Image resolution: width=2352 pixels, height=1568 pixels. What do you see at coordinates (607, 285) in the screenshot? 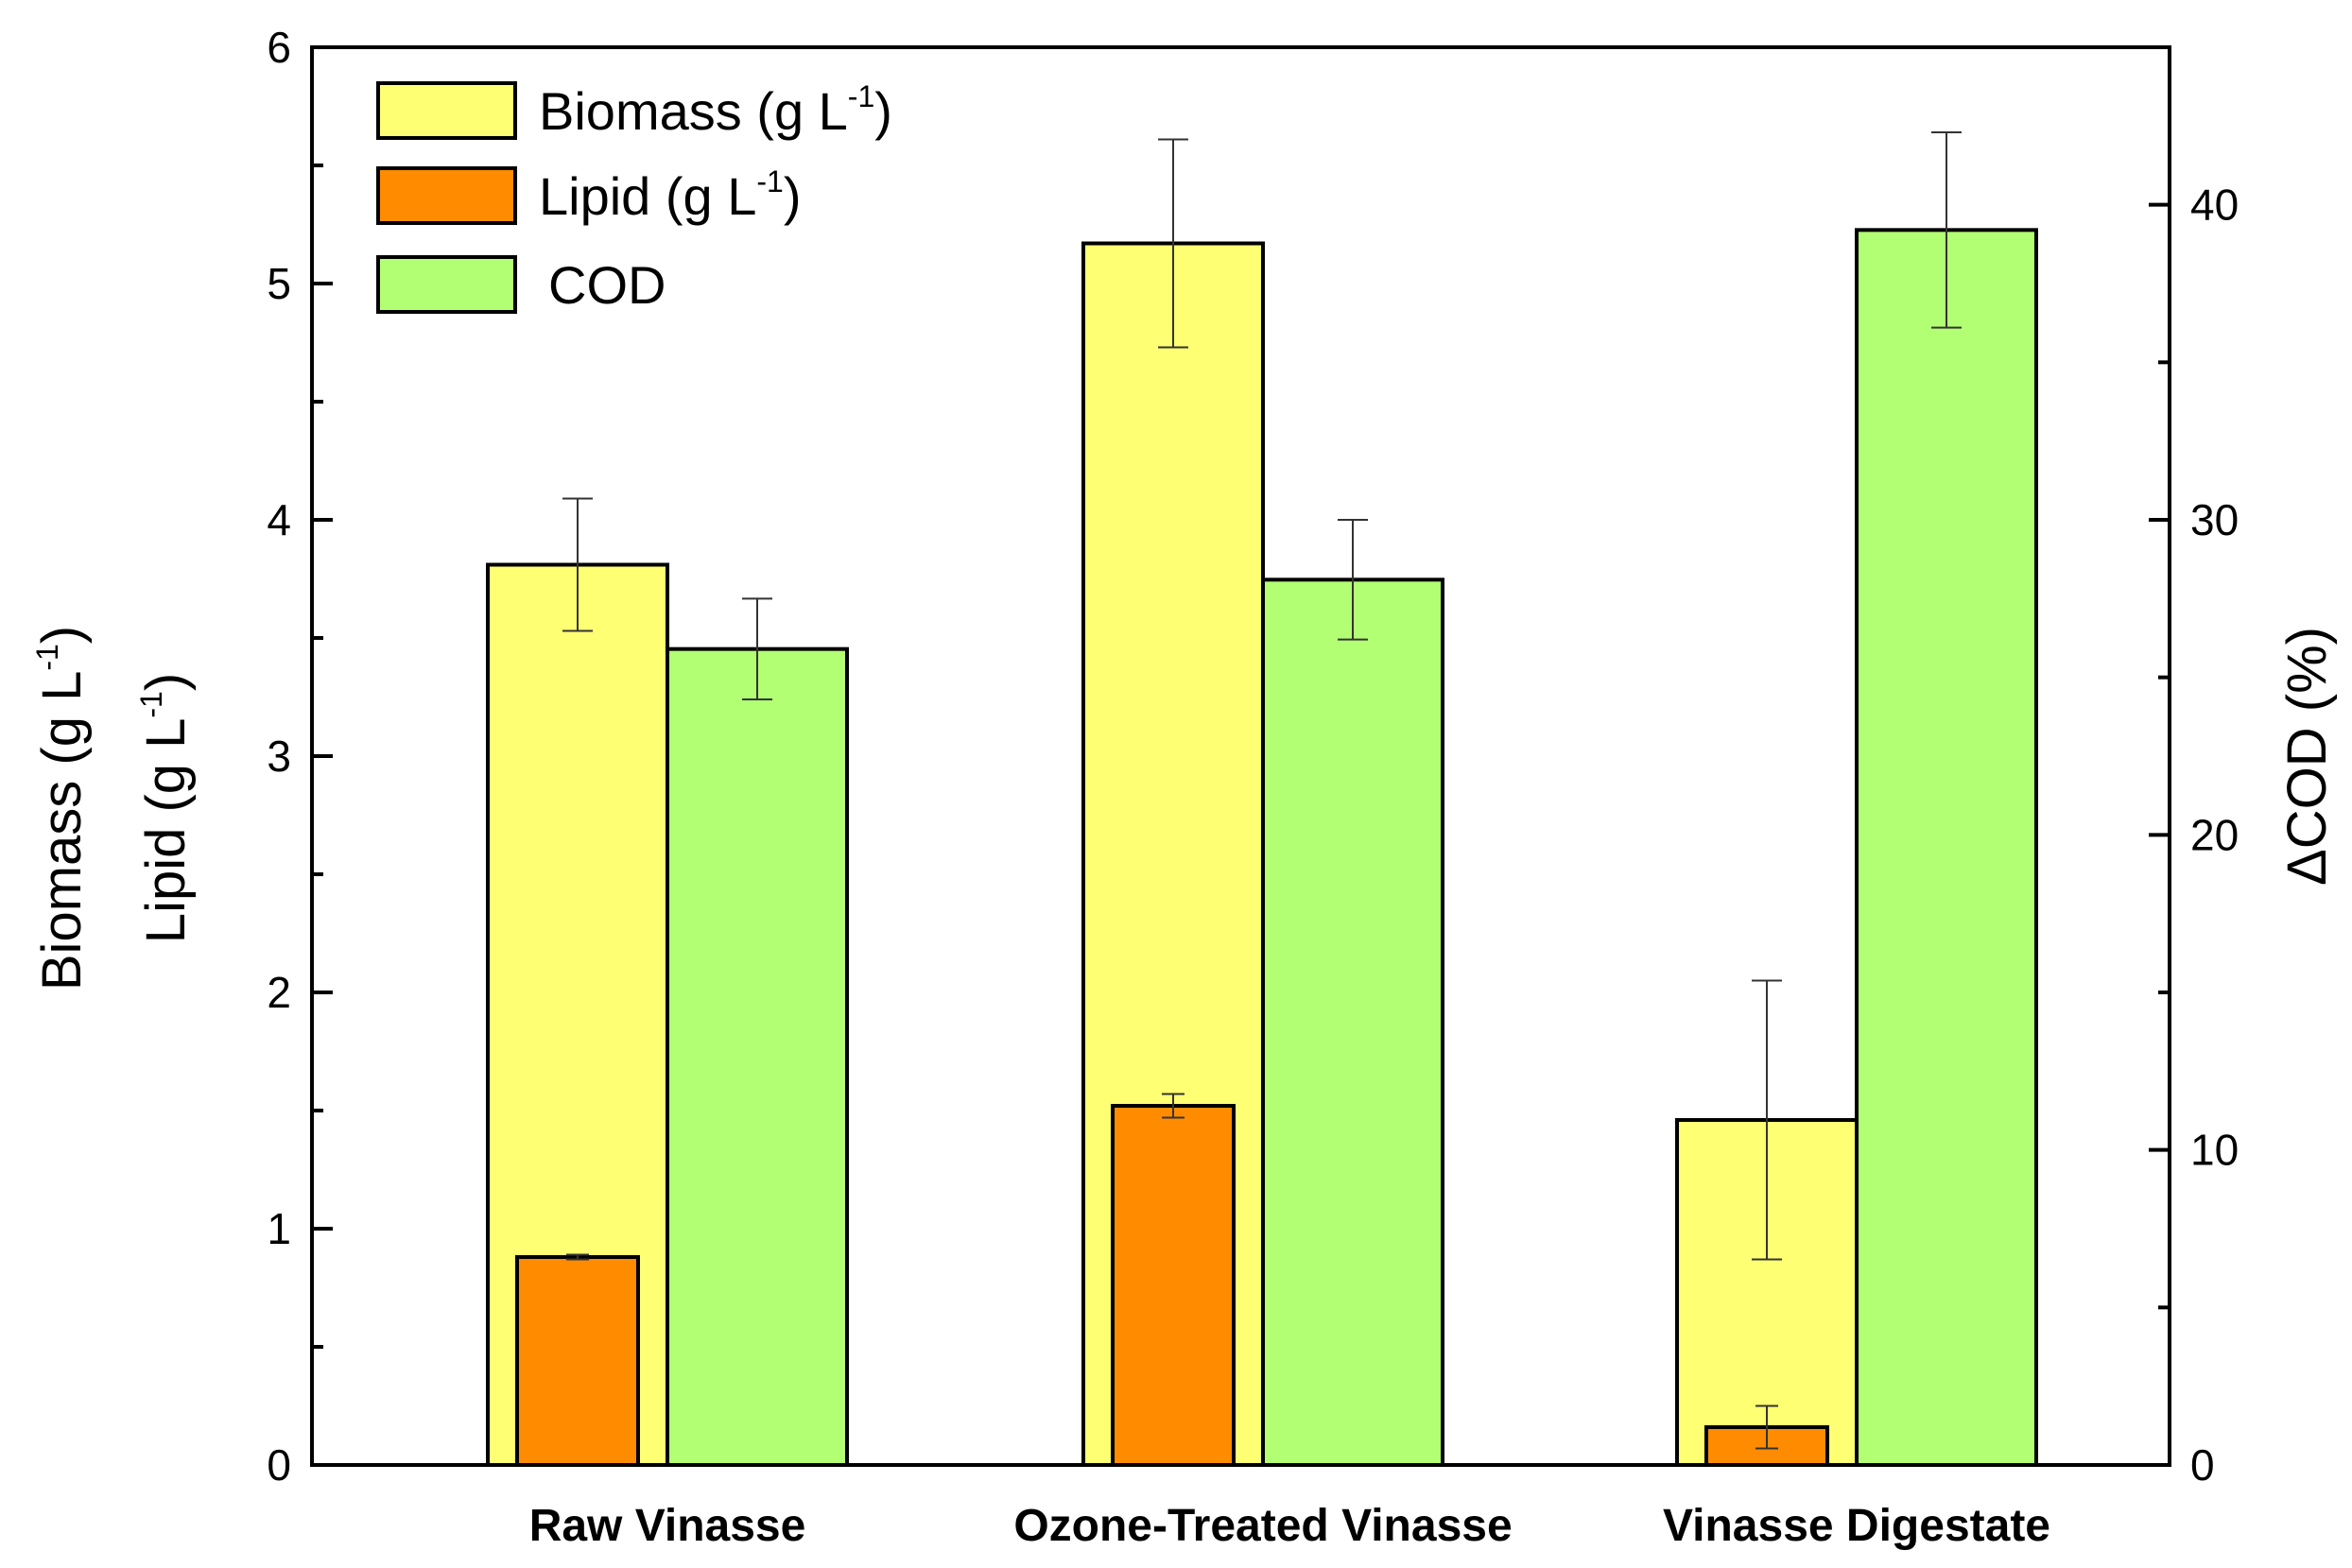
I see `legend-label-cod: COD` at bounding box center [607, 285].